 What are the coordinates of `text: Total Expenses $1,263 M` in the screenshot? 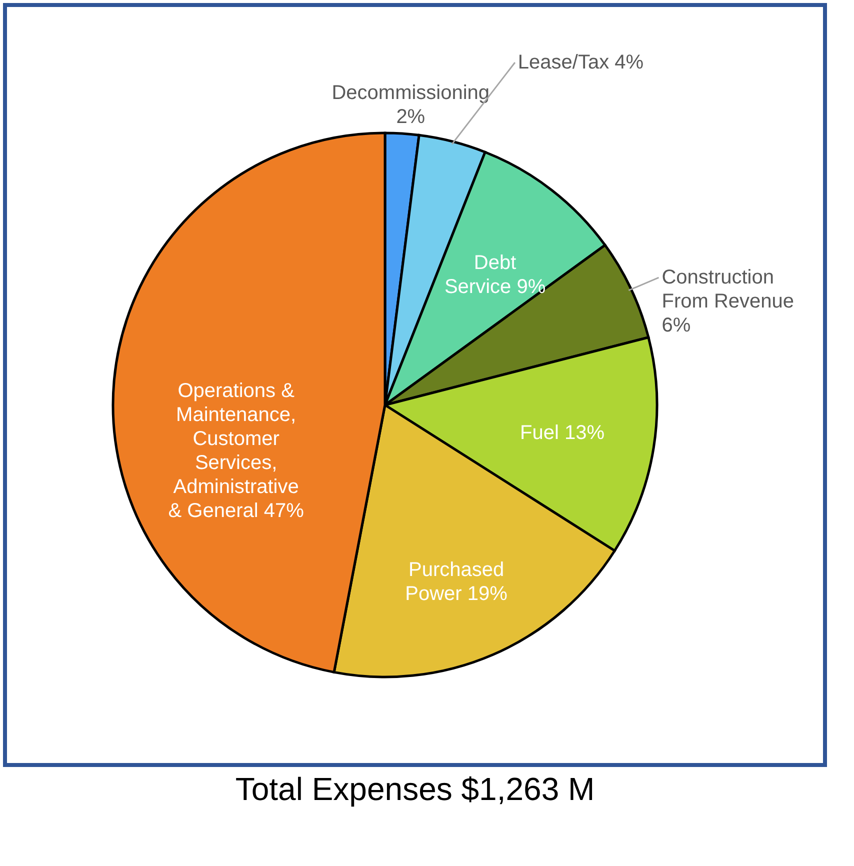 It's located at (415, 789).